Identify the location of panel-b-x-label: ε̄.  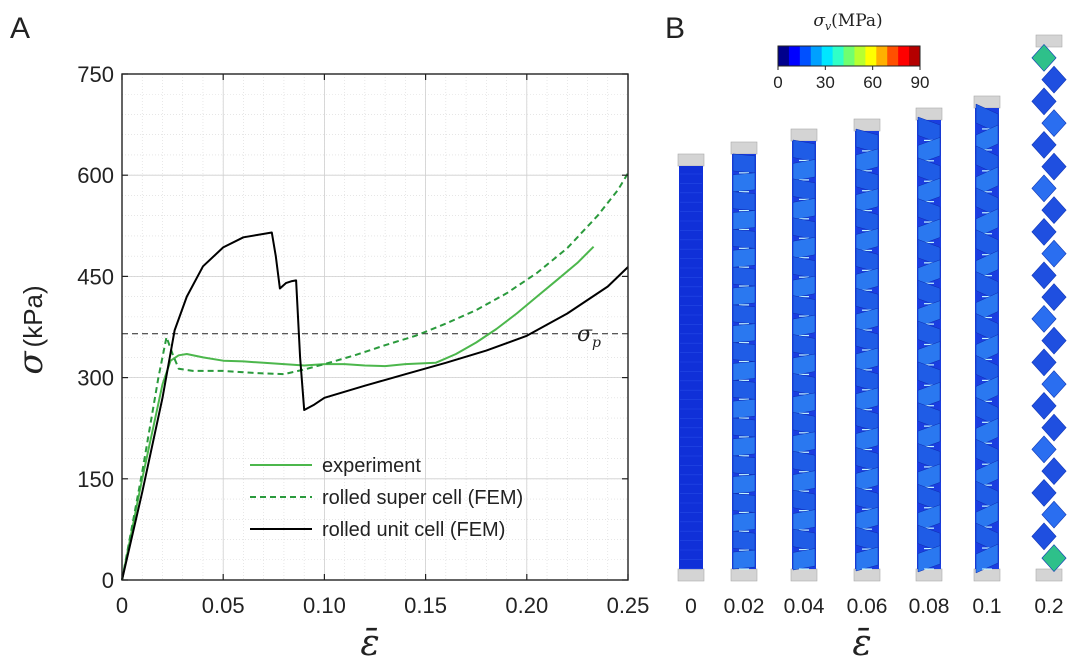
(861, 643).